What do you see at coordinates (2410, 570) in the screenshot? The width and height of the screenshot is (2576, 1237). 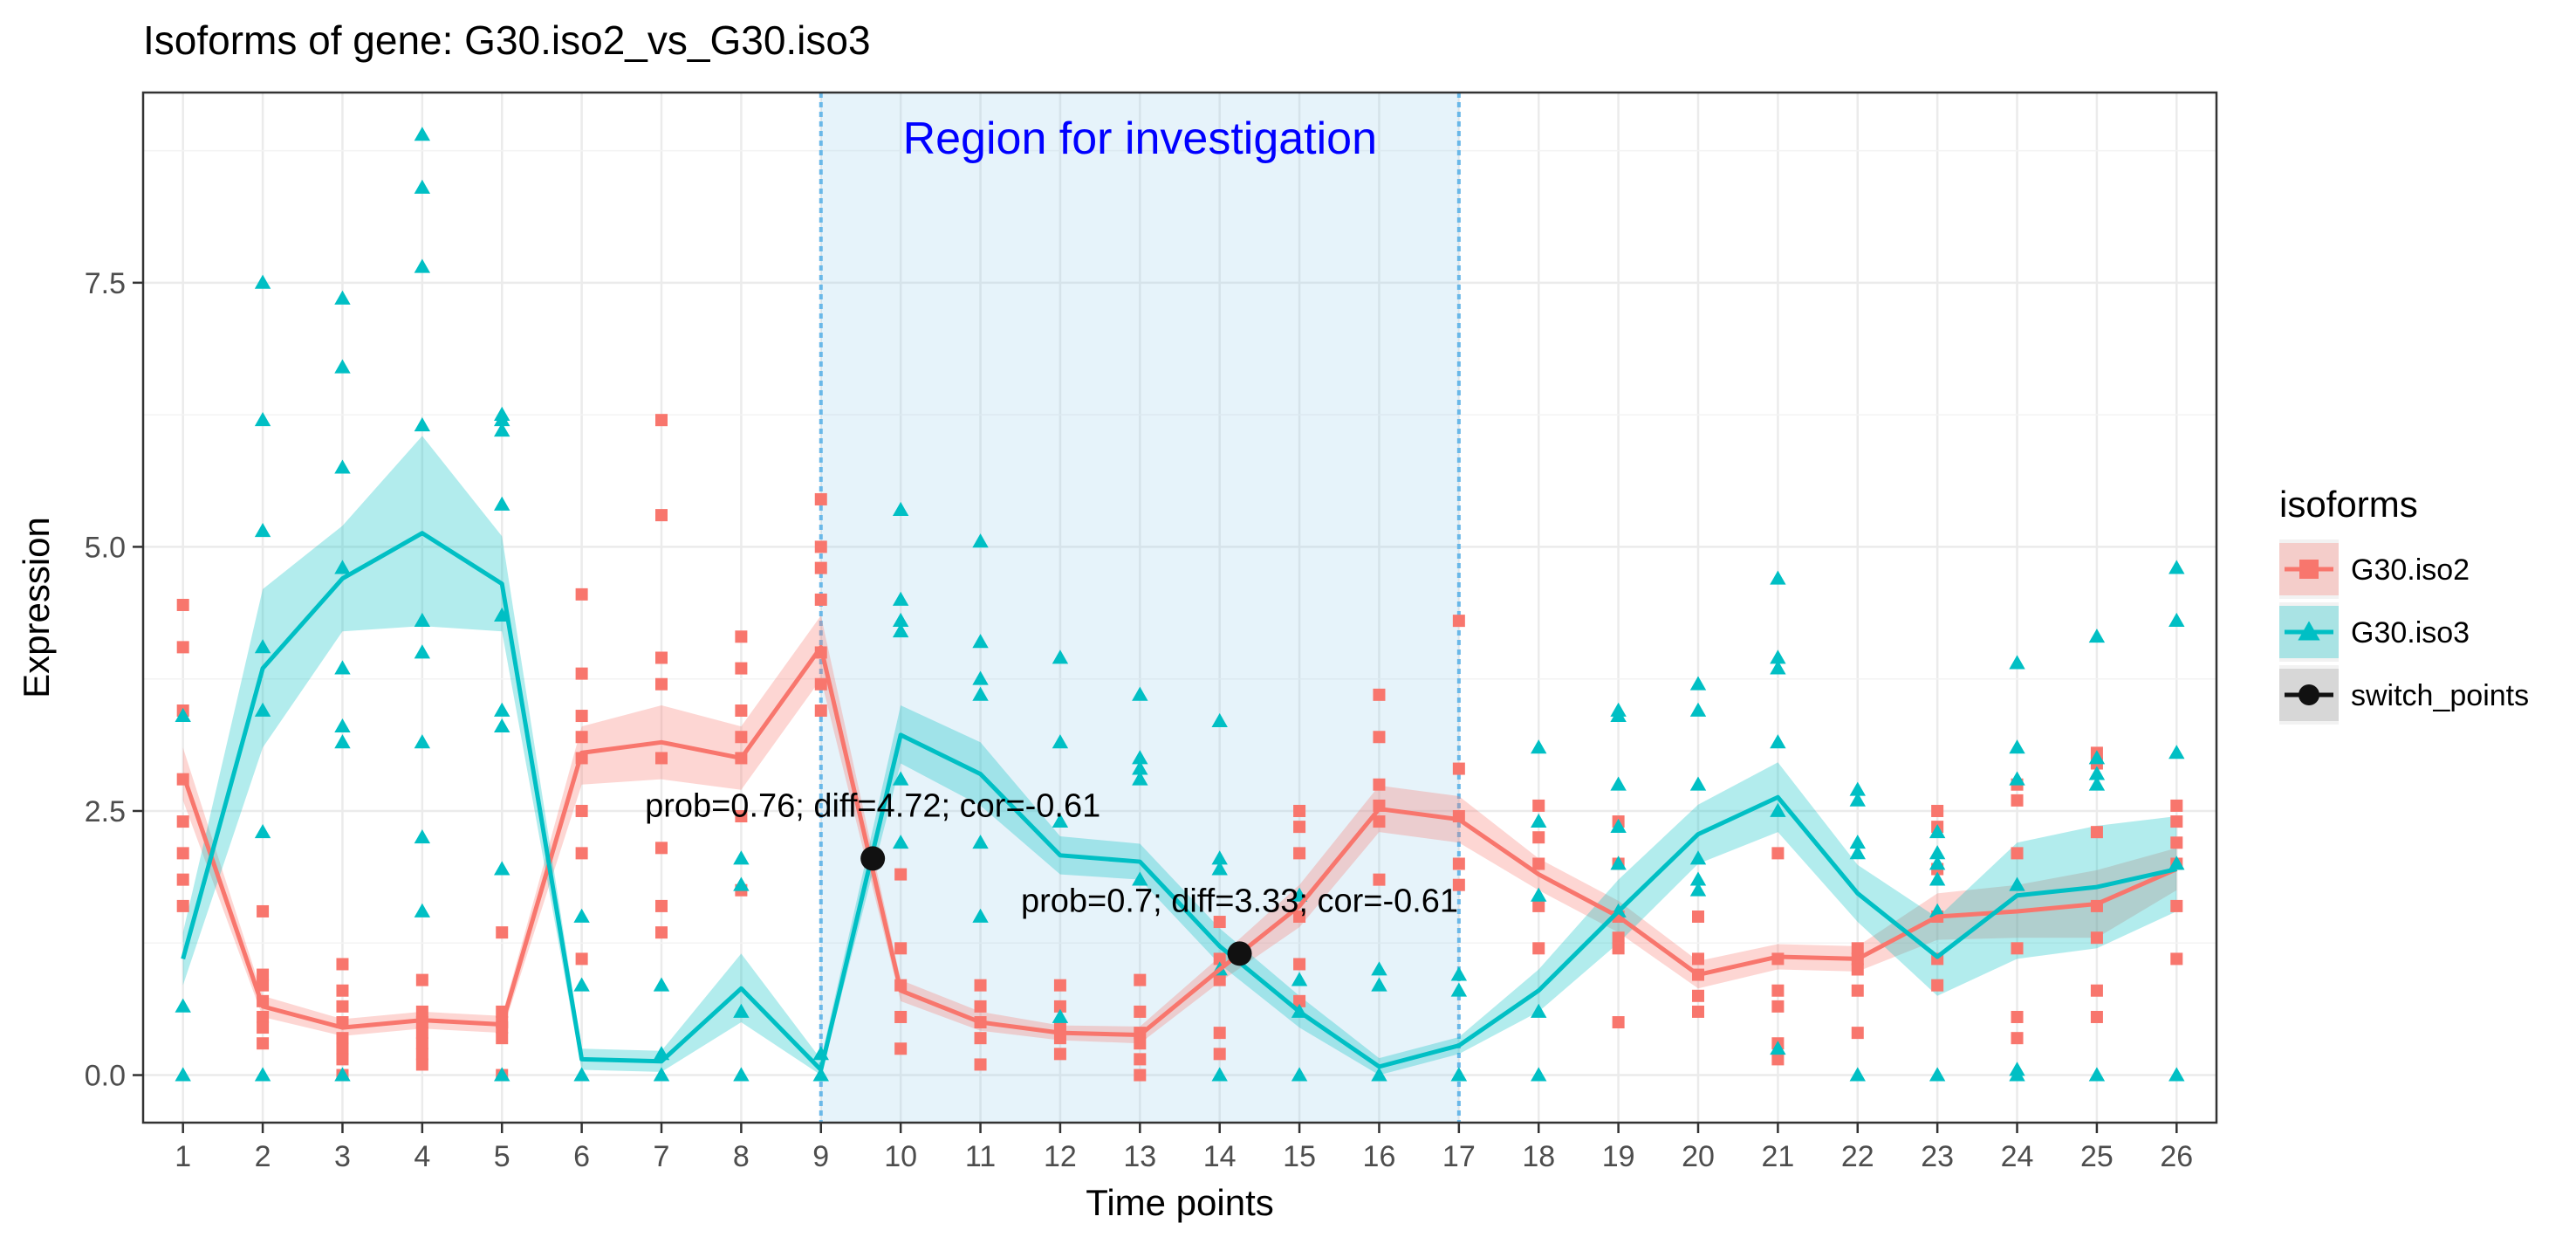 I see `legend-label-G30.iso2: G30.iso2` at bounding box center [2410, 570].